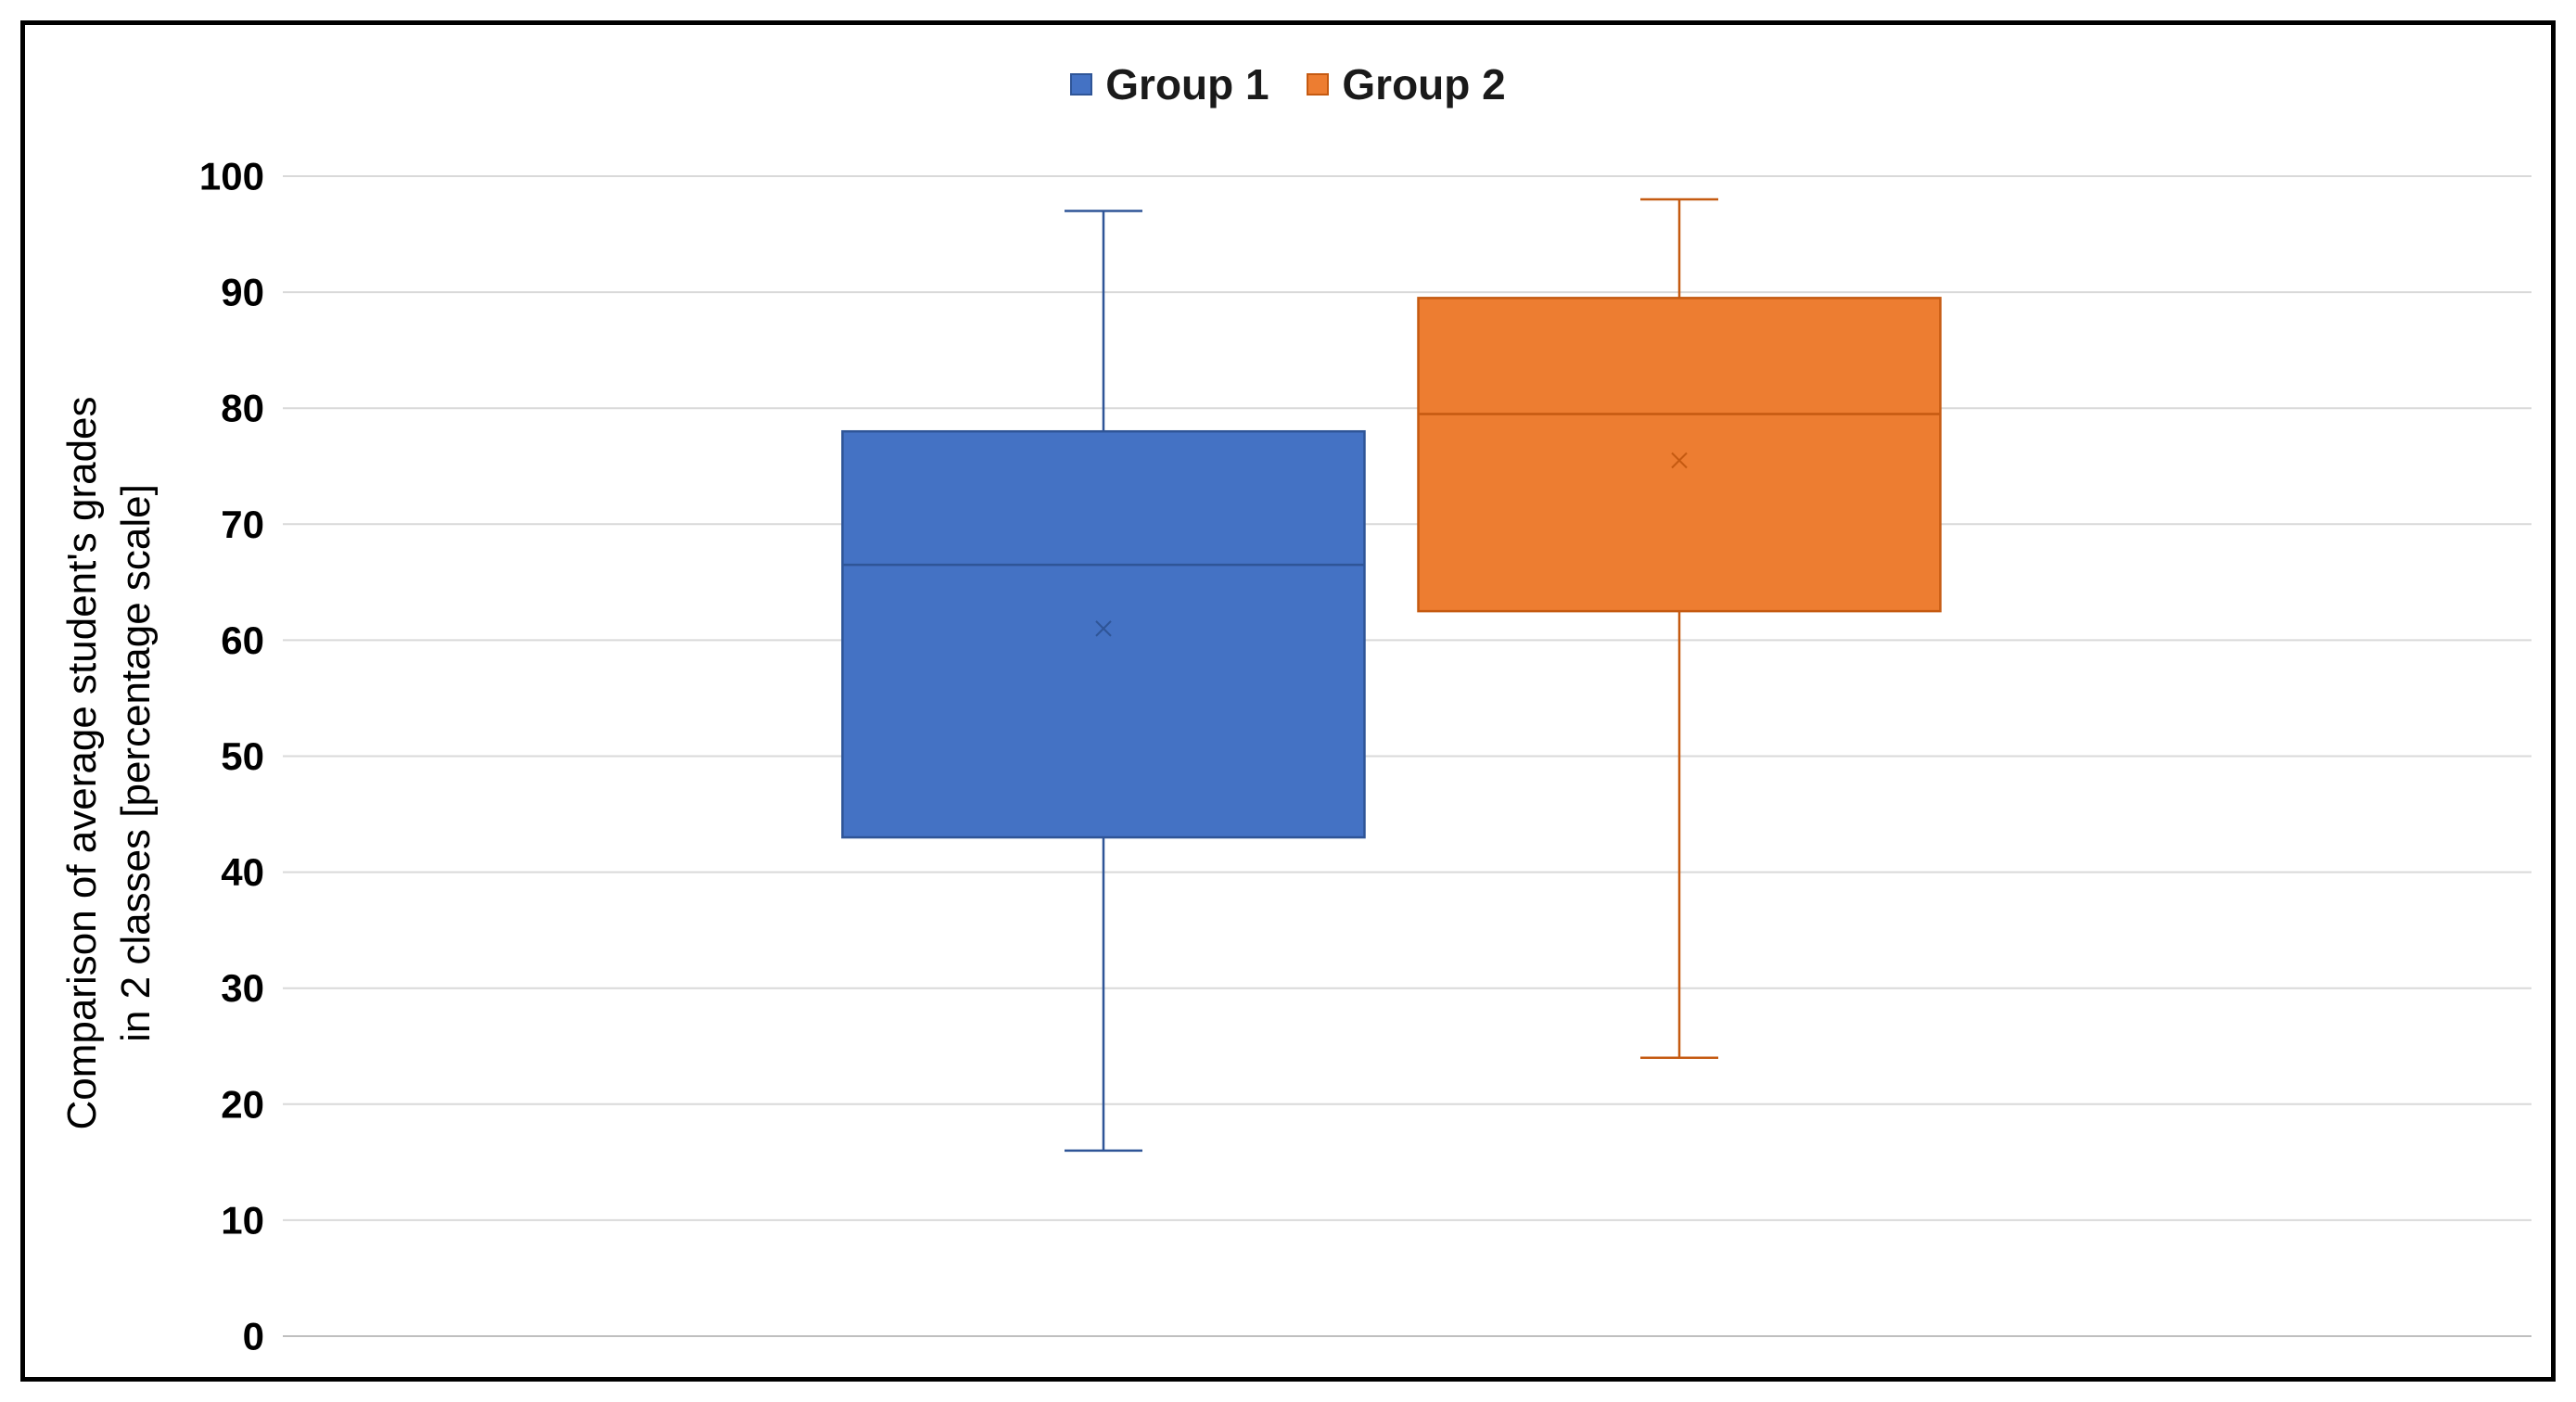  I want to click on y-tick-label: 60, so click(243, 640).